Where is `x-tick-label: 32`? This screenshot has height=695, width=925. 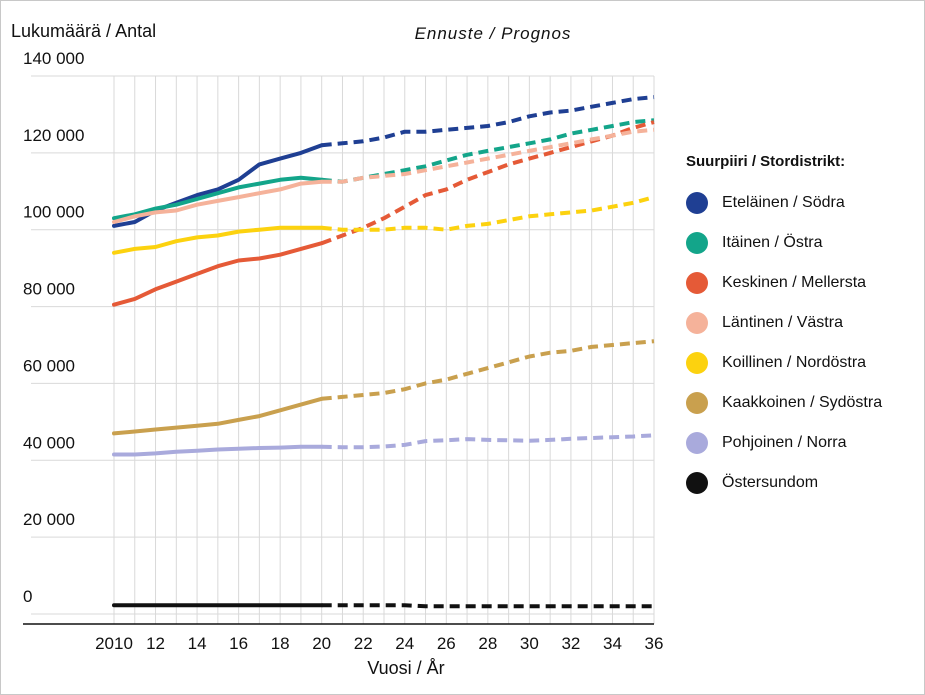 x-tick-label: 32 is located at coordinates (570, 643).